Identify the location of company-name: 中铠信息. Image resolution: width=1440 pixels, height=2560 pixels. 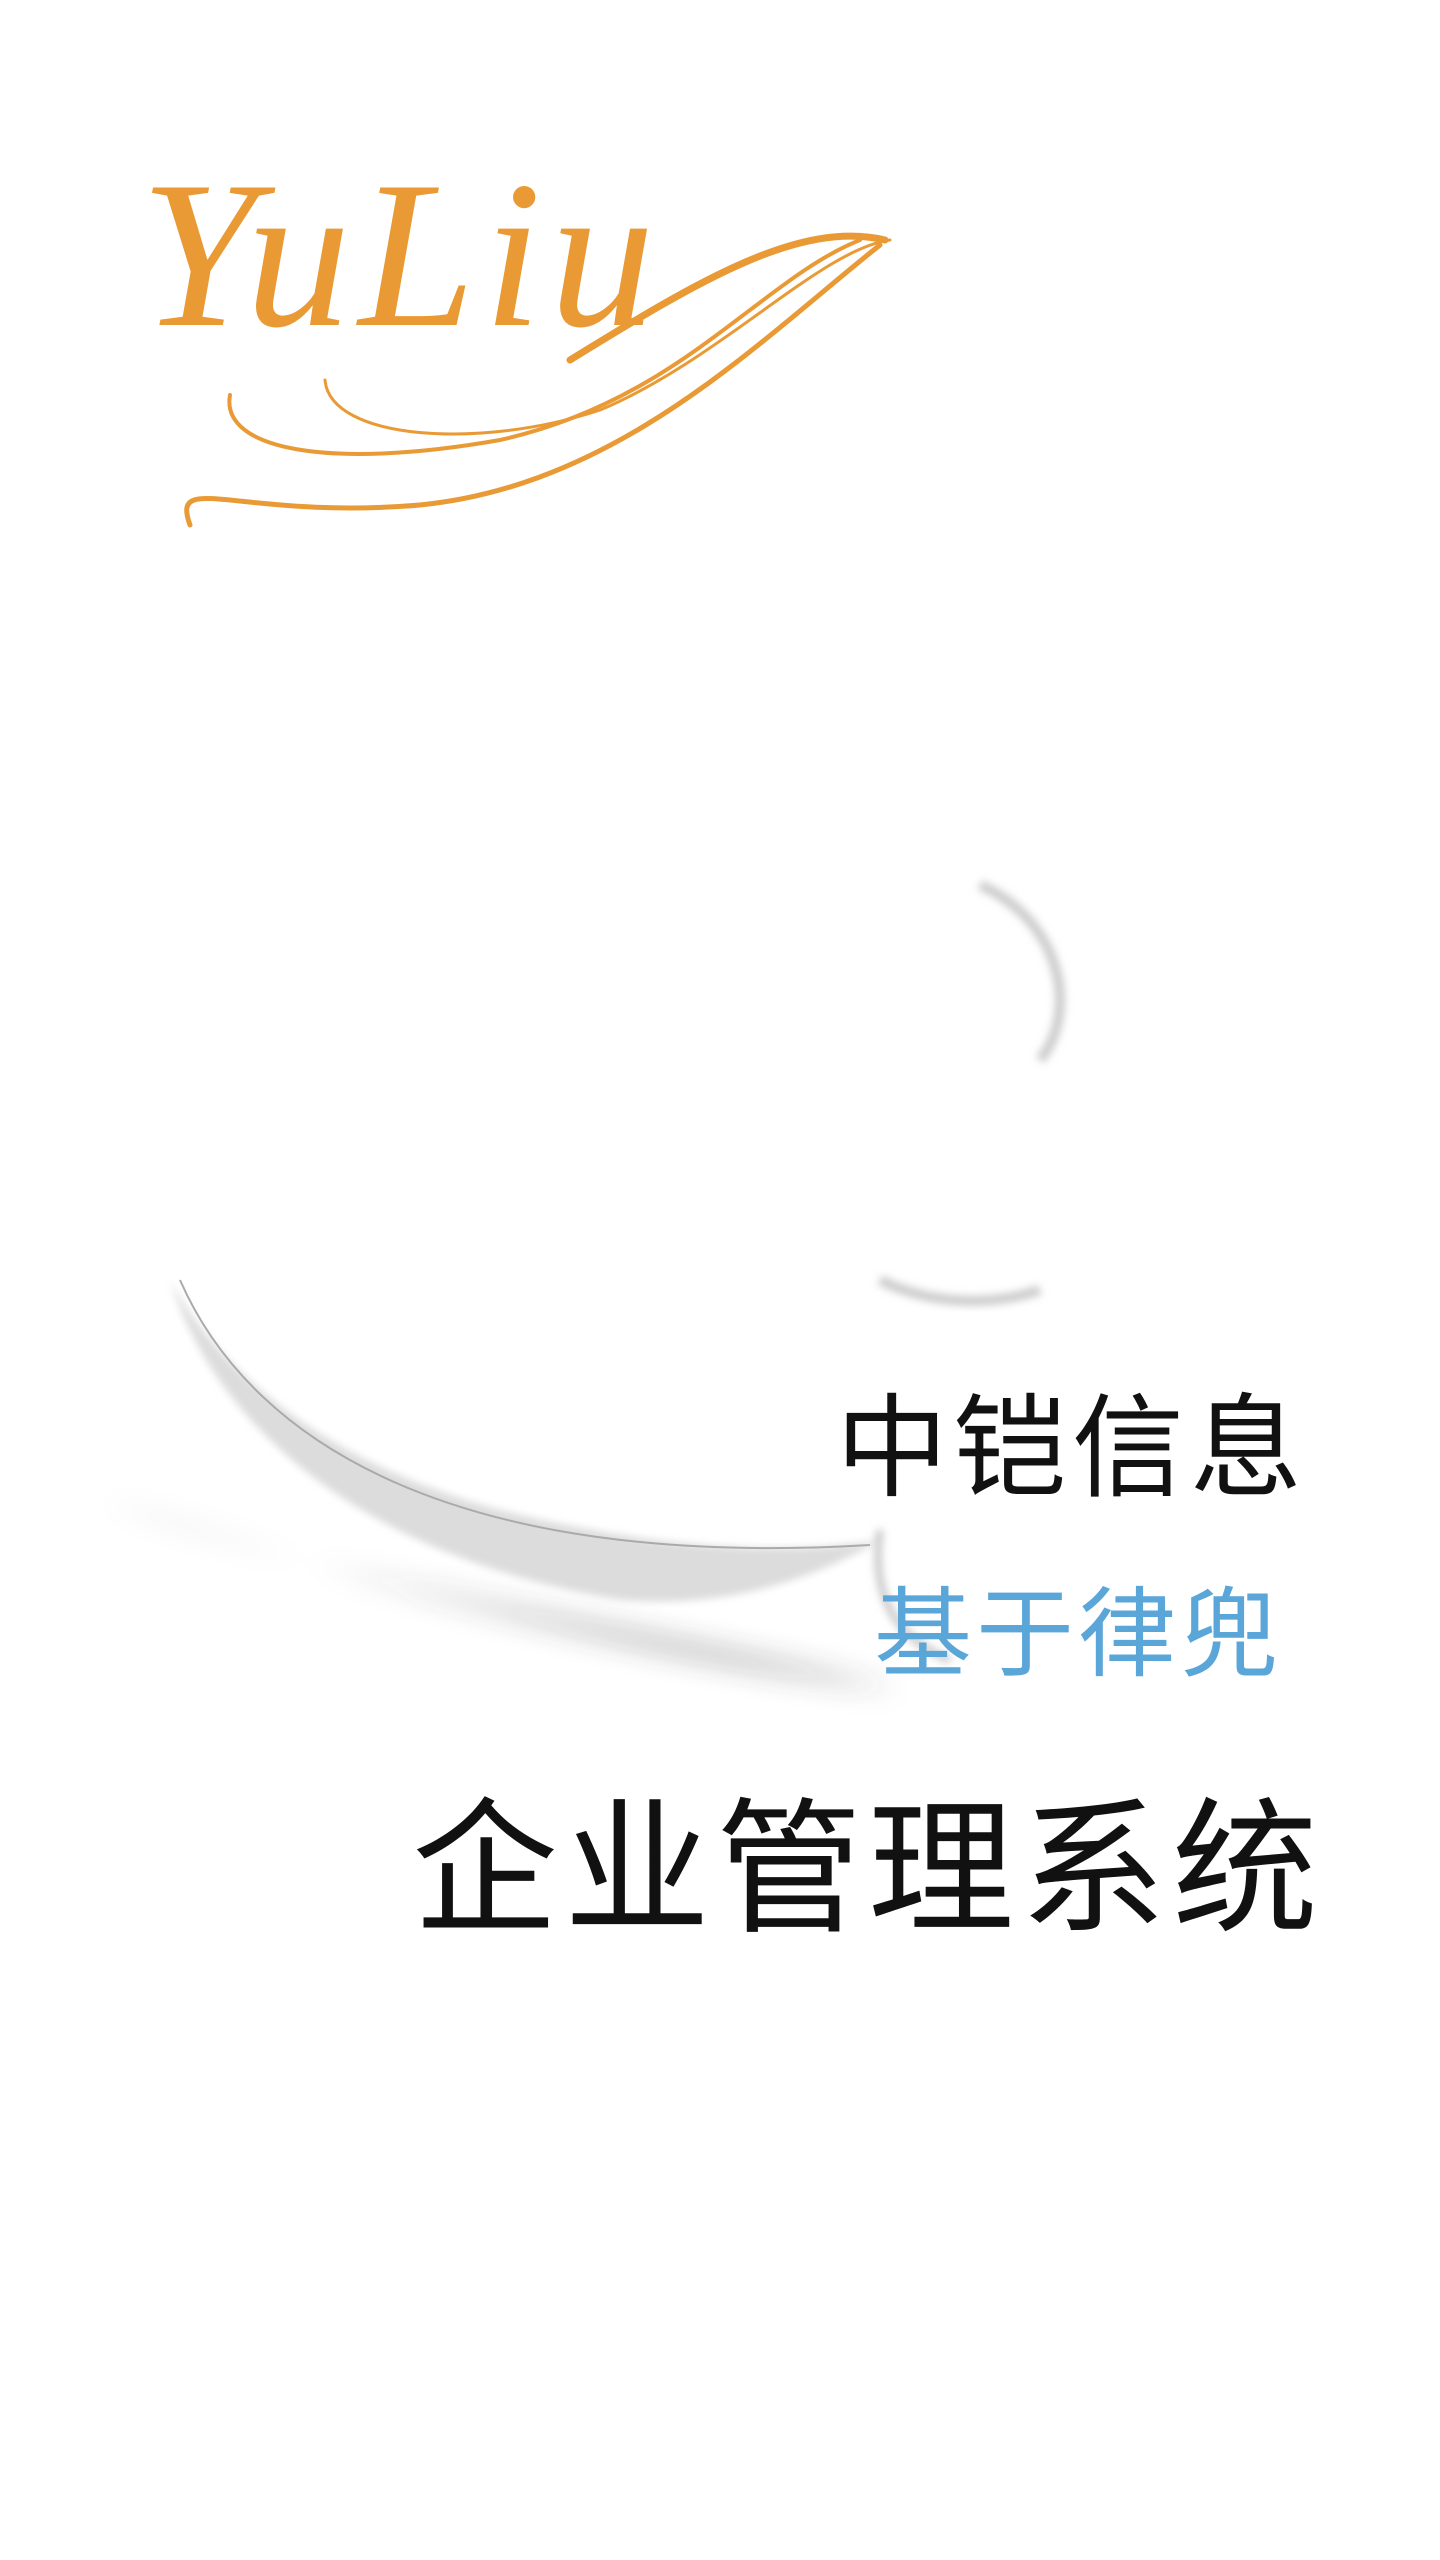
(1072, 1449).